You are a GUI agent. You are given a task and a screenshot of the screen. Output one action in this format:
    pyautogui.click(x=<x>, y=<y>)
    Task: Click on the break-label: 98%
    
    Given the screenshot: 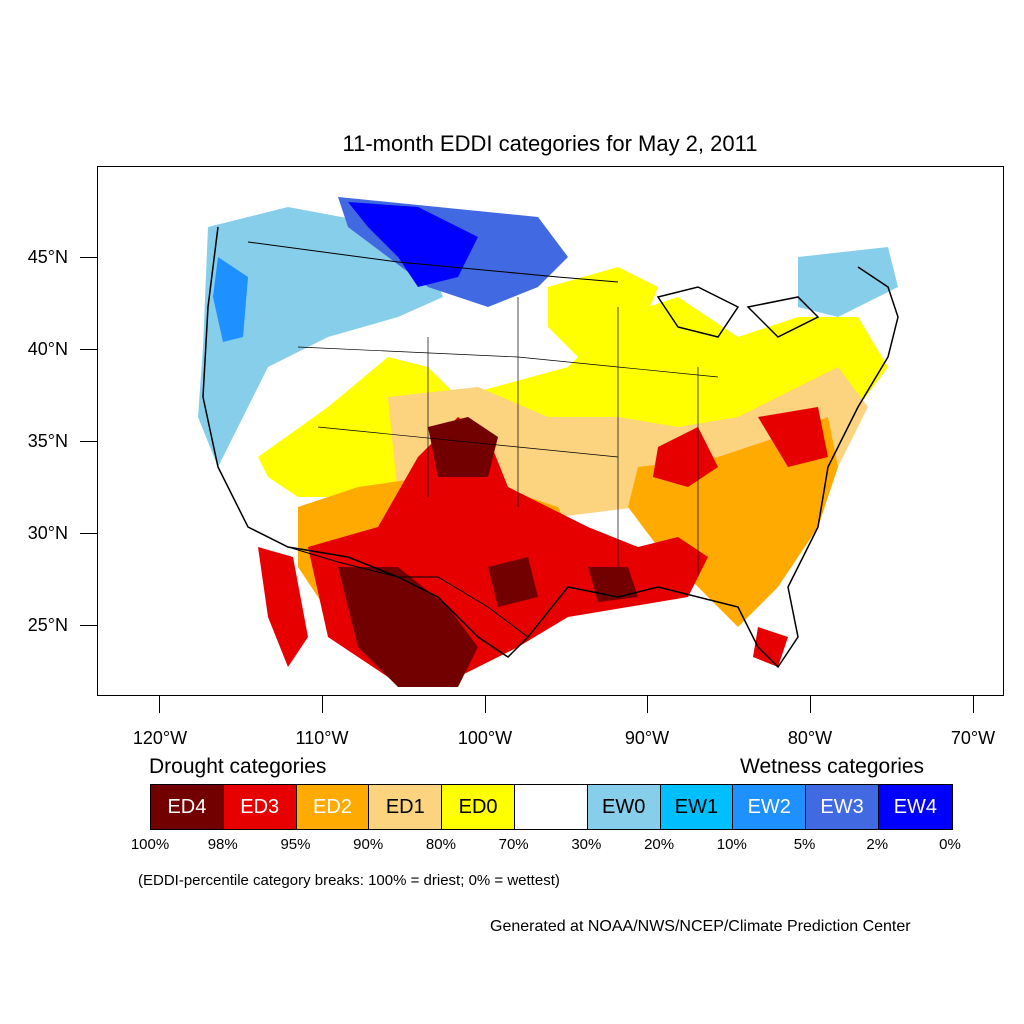 What is the action you would take?
    pyautogui.click(x=222, y=844)
    